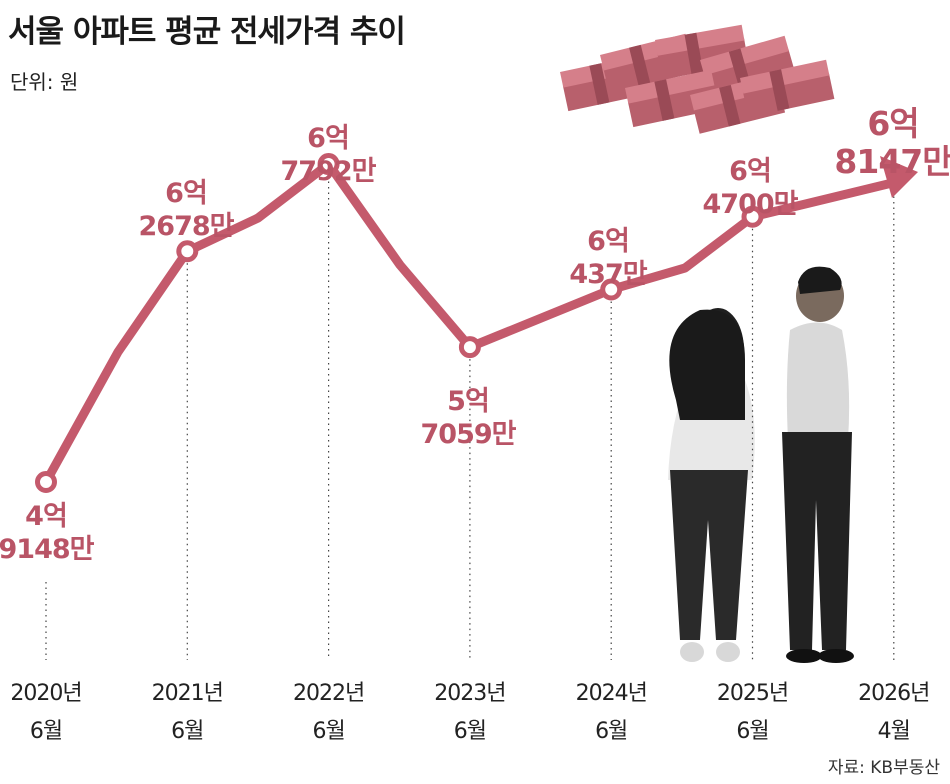  What do you see at coordinates (44, 82) in the screenshot?
I see `unit-label: 단위: 원` at bounding box center [44, 82].